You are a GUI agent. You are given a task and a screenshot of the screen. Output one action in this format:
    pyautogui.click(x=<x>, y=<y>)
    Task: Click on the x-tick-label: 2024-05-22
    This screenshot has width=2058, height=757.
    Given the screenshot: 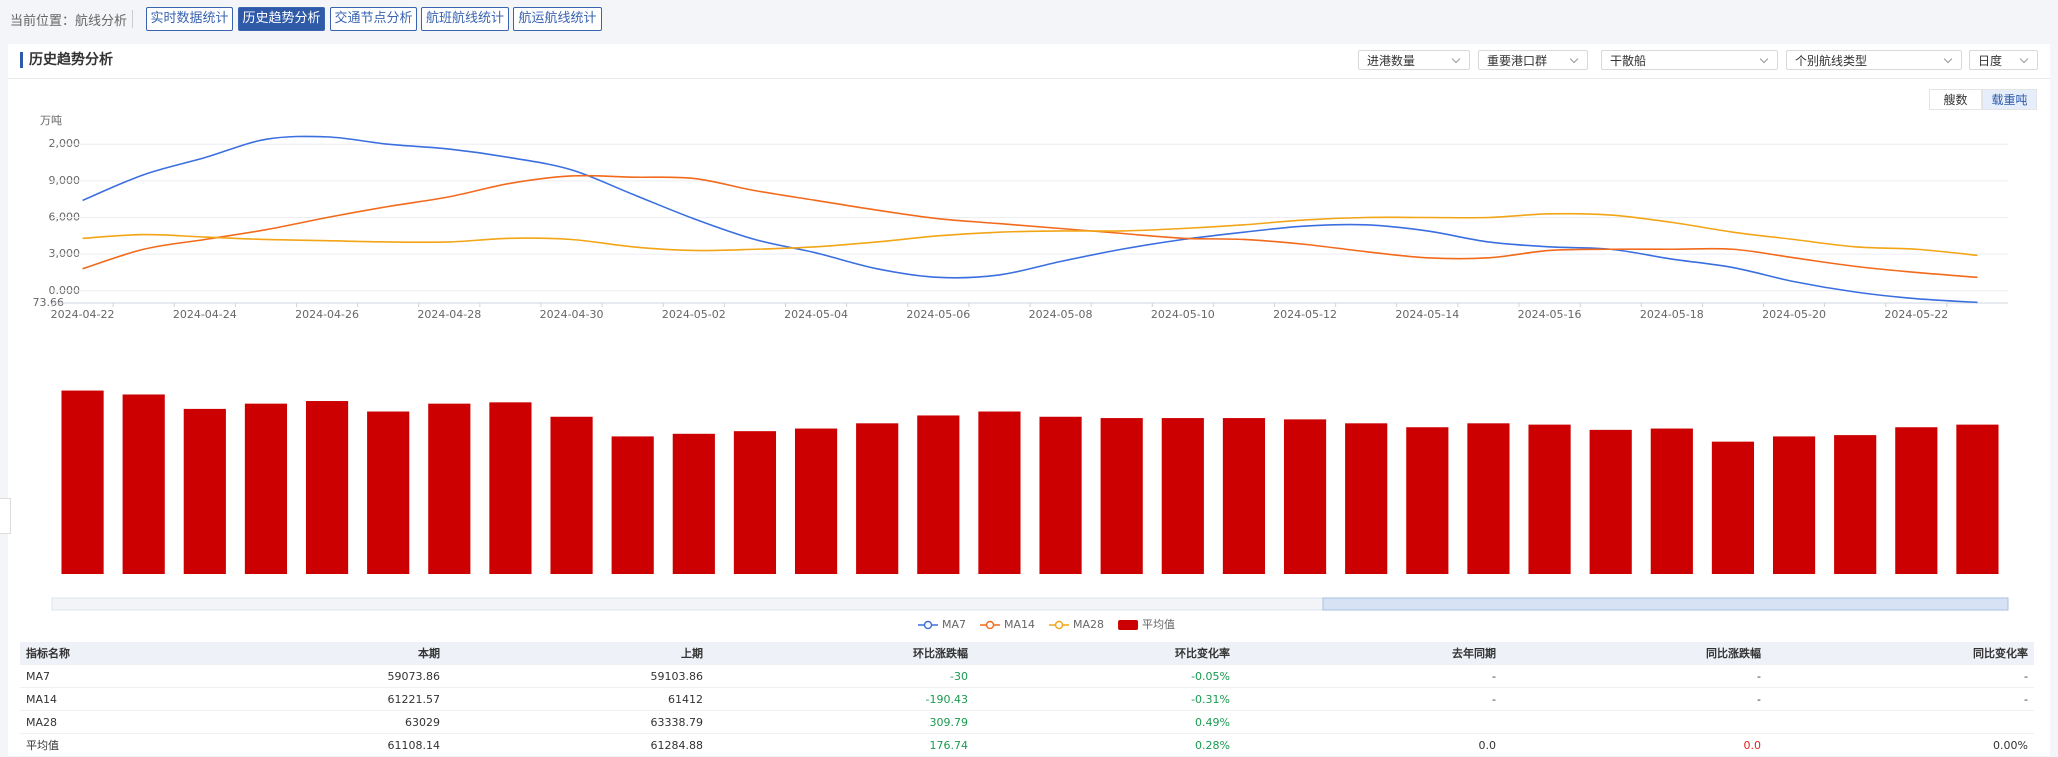 What is the action you would take?
    pyautogui.click(x=1916, y=314)
    